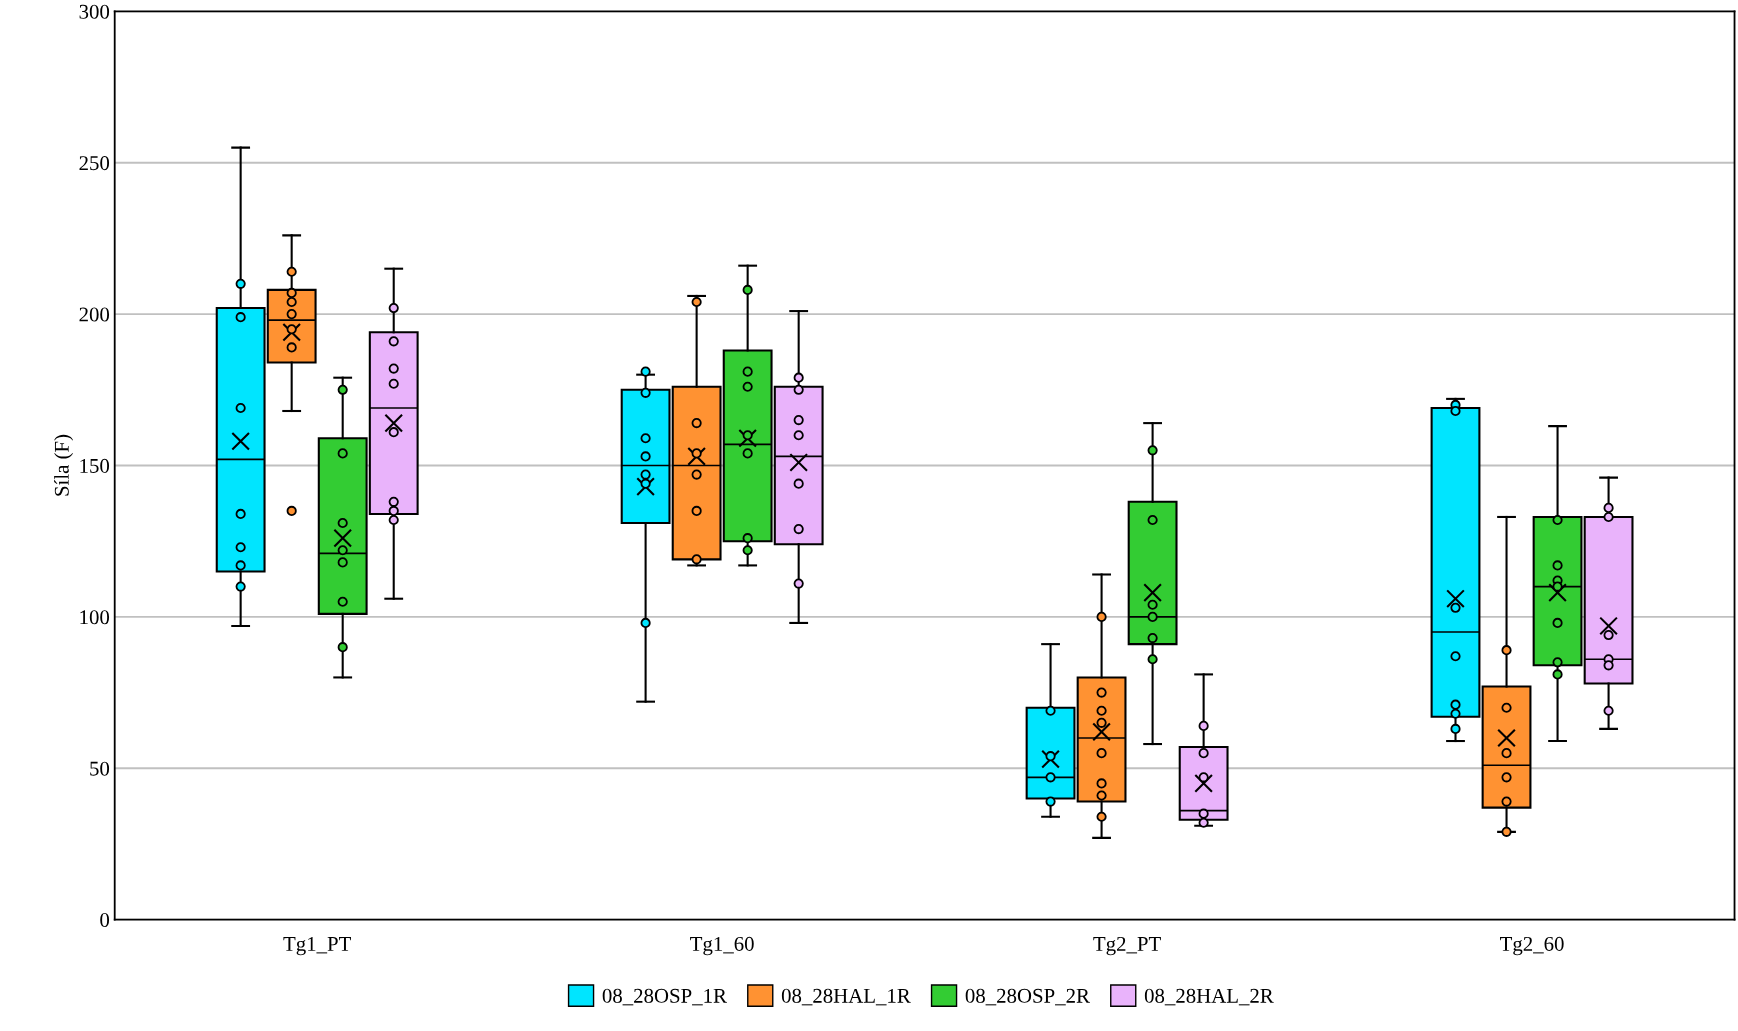 The image size is (1738, 1031). Describe the element at coordinates (1209, 997) in the screenshot. I see `legend-label: 08_28HAL_2R` at that location.